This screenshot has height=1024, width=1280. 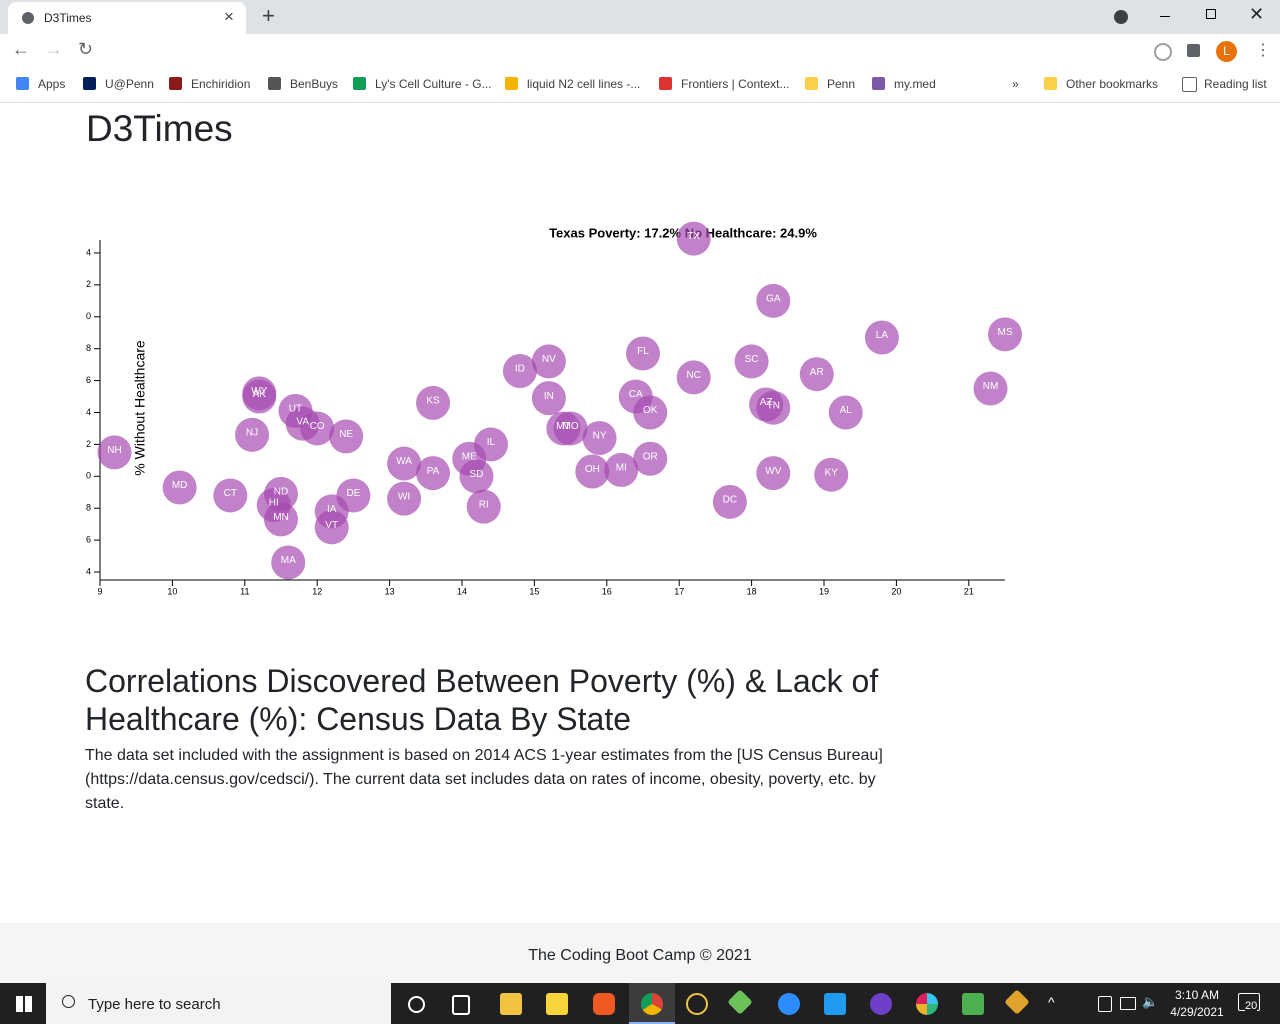 I want to click on state-label: AL, so click(x=846, y=410).